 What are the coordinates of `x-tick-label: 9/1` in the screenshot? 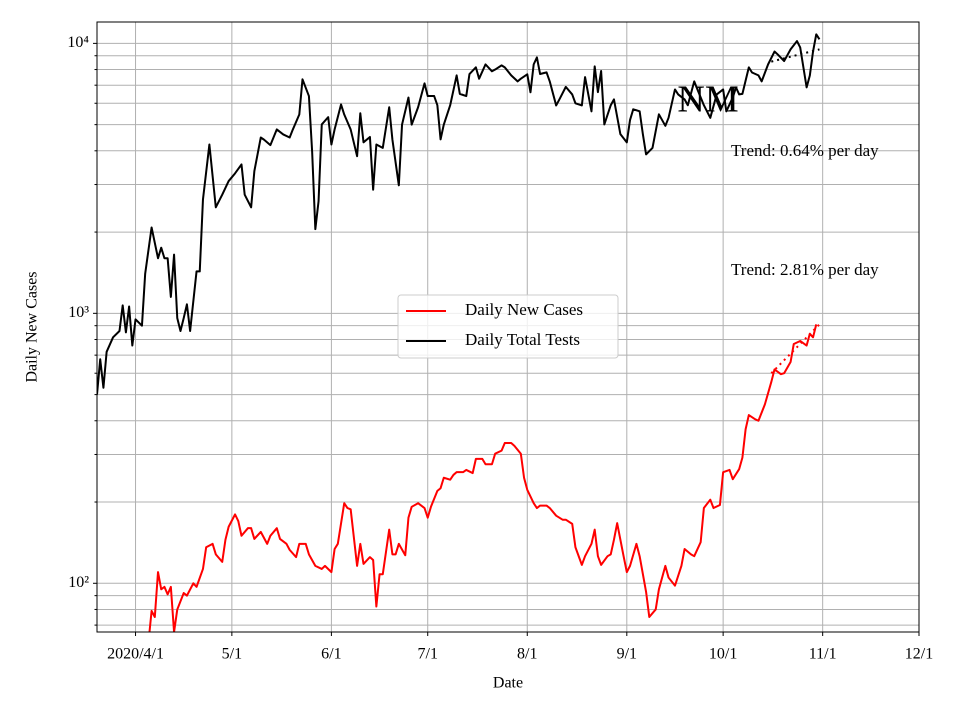 It's located at (627, 654).